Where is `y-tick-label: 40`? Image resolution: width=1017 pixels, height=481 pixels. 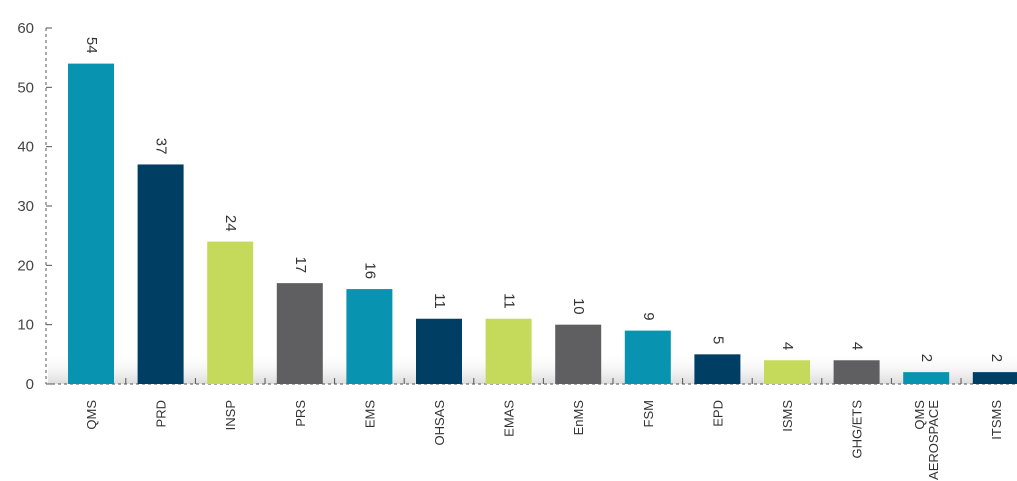 y-tick-label: 40 is located at coordinates (25, 147).